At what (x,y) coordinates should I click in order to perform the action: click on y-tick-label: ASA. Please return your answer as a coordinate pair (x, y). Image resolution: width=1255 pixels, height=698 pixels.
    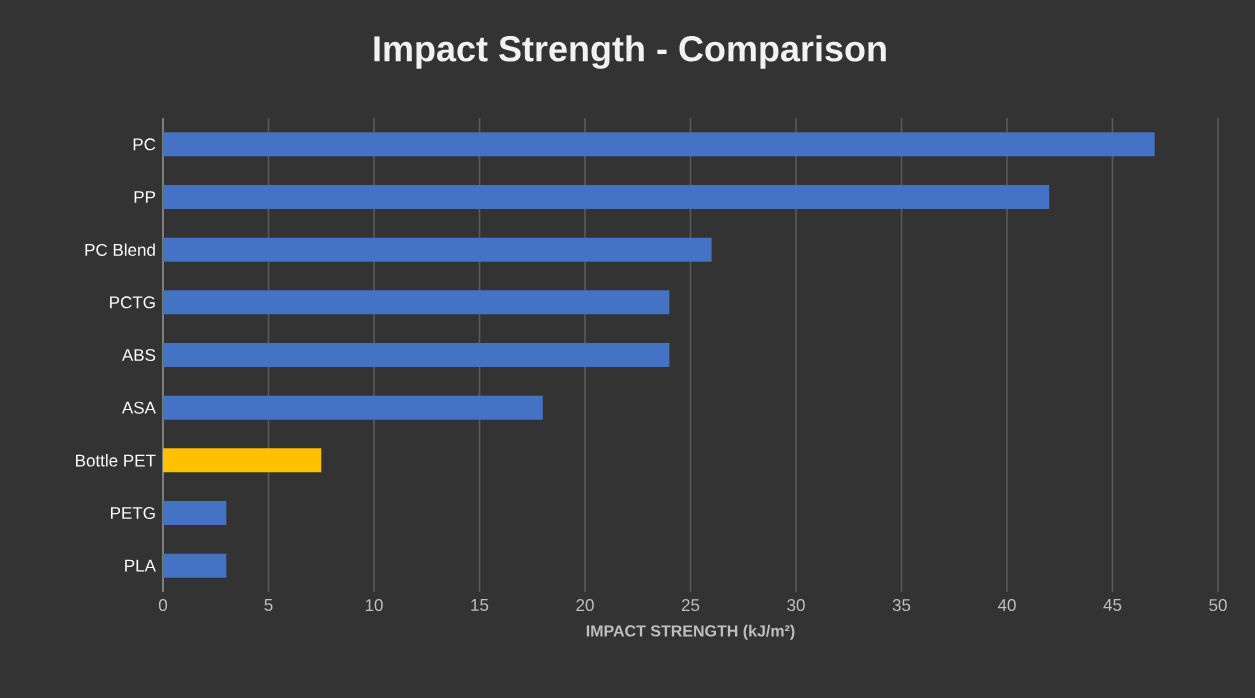
    Looking at the image, I should click on (138, 407).